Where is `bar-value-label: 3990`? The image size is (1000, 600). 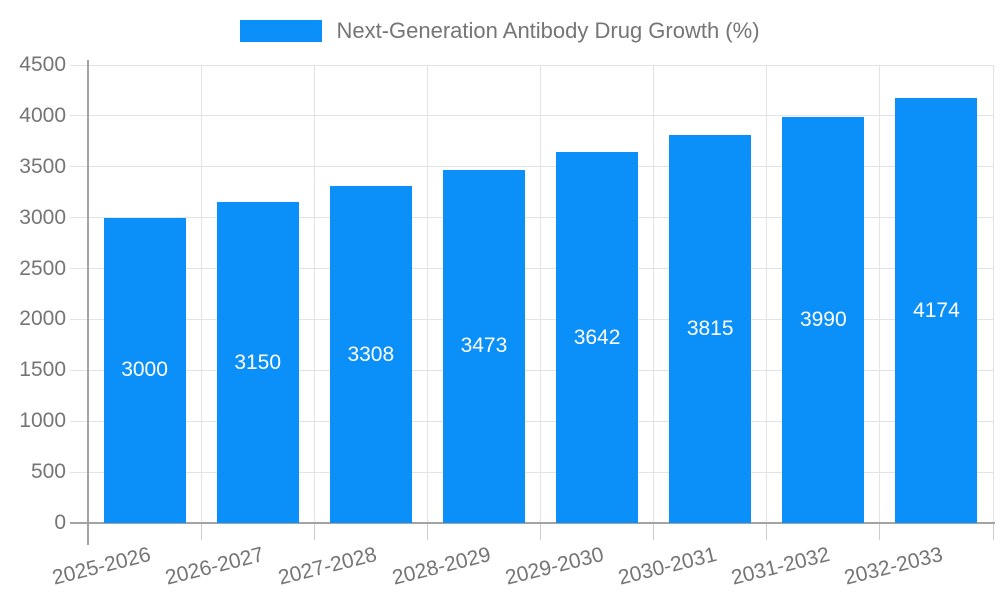
bar-value-label: 3990 is located at coordinates (823, 319).